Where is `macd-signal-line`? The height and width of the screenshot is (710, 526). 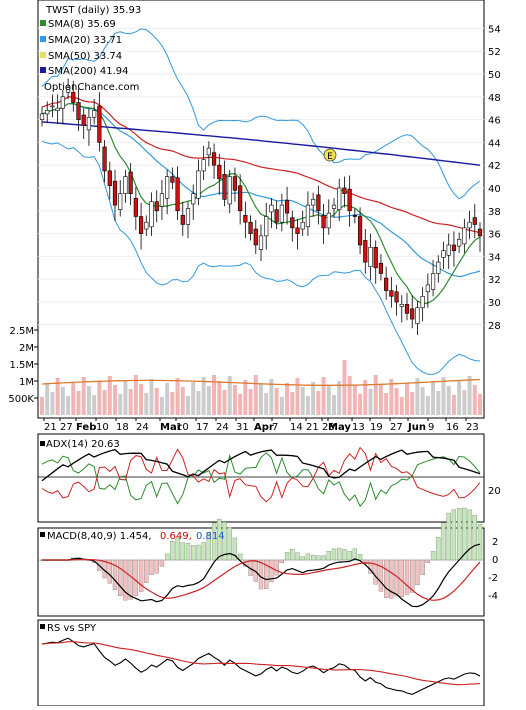
macd-signal-line is located at coordinates (261, 579).